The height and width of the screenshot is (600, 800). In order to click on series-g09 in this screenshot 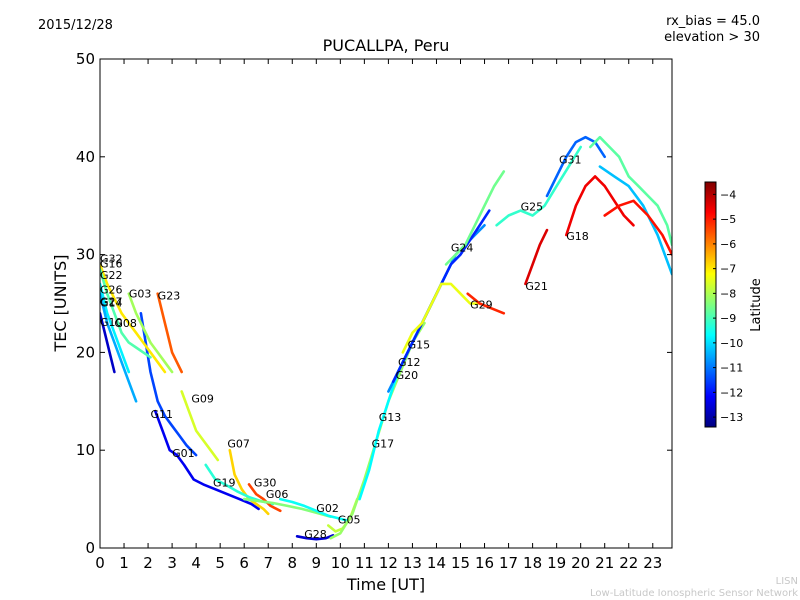, I will do `click(200, 426)`.